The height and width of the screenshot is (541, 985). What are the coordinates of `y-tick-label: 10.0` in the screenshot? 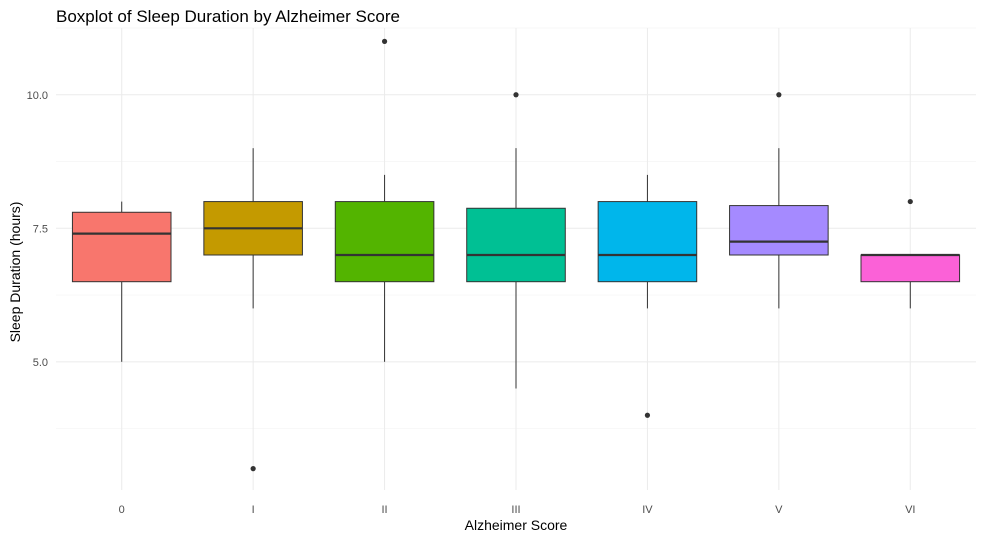 It's located at (37, 96).